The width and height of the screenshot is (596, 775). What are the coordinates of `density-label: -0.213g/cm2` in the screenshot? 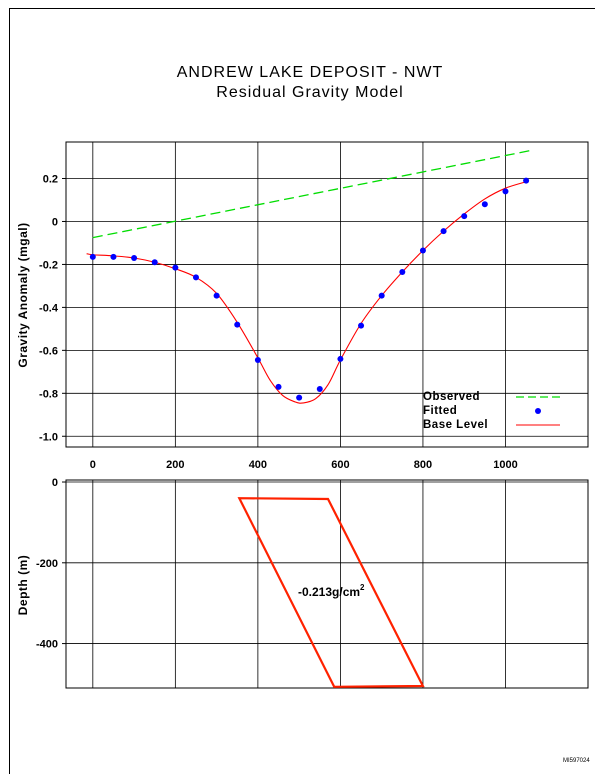 It's located at (331, 591).